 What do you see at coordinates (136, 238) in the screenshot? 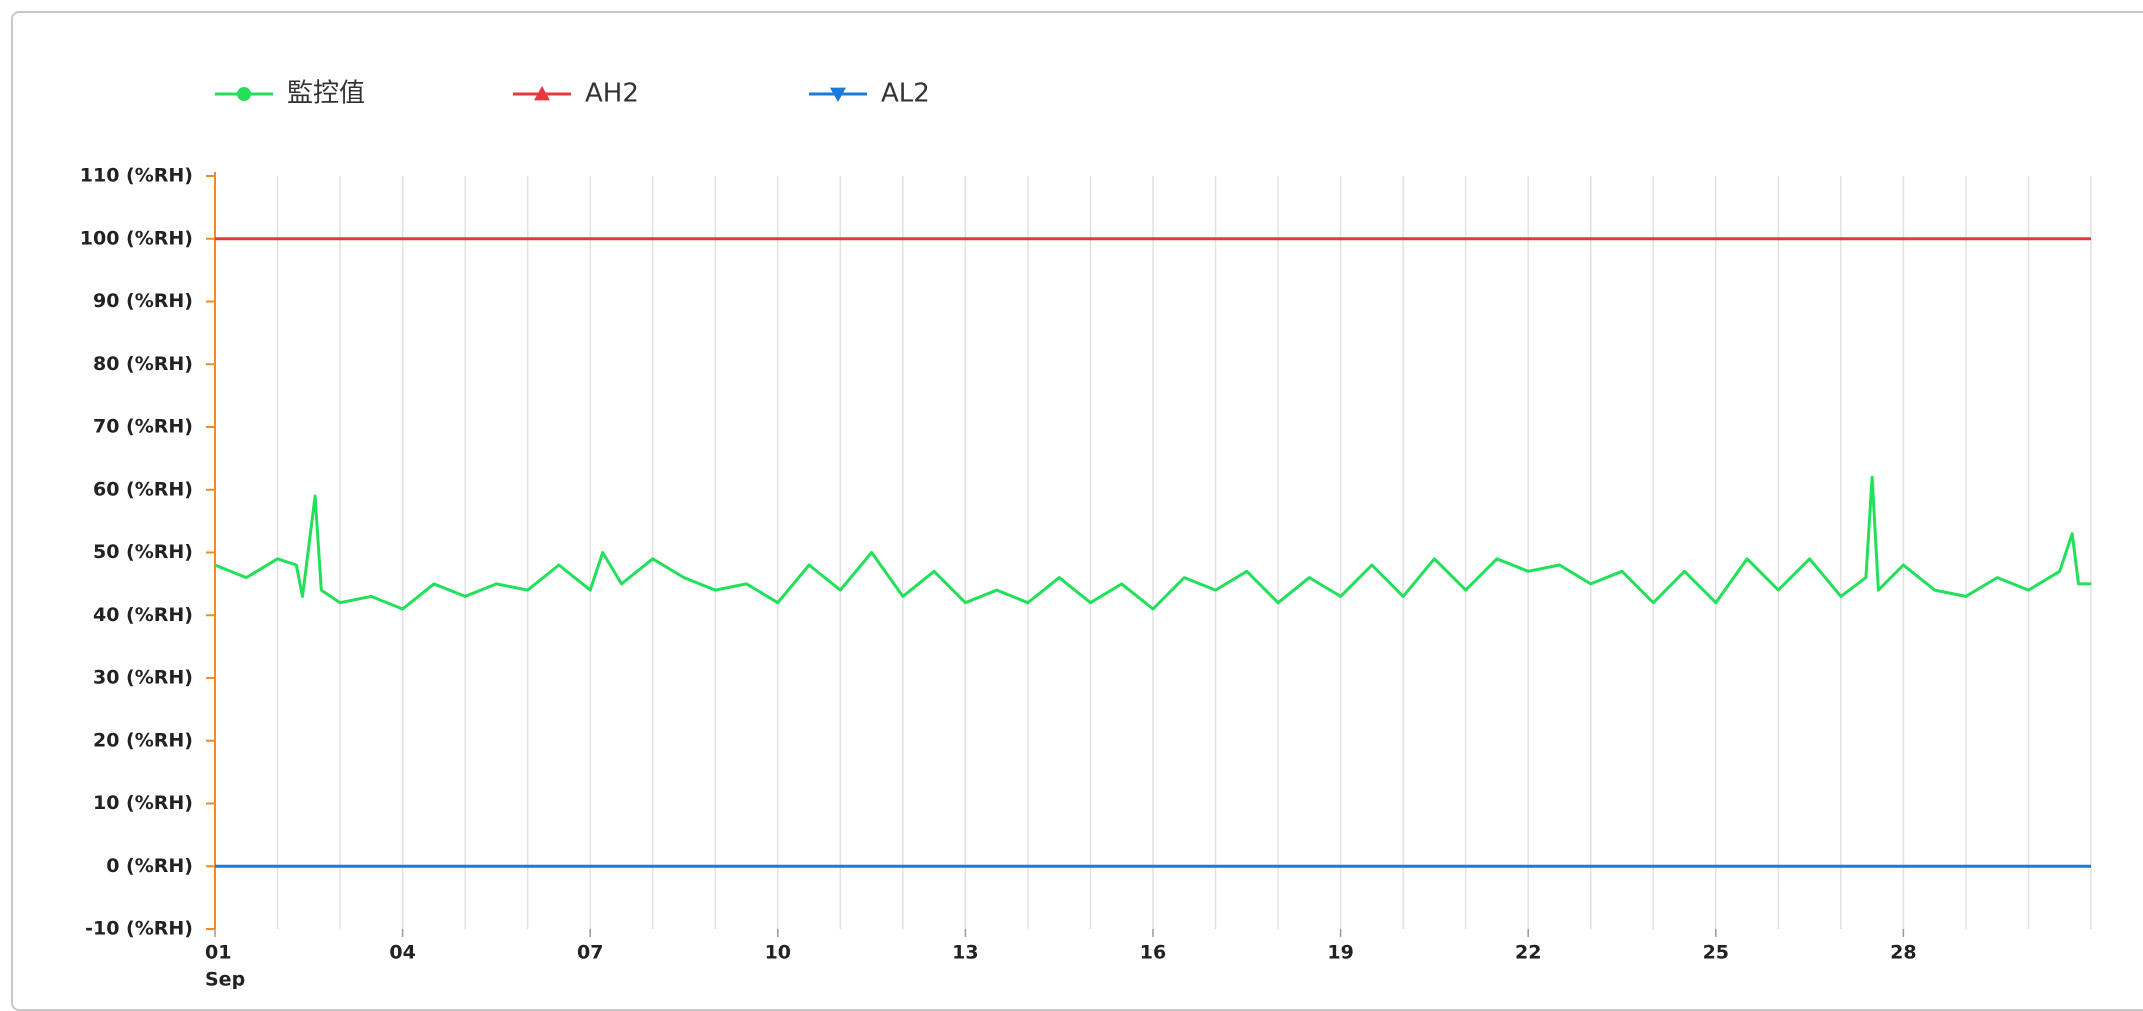
I see `y-tick-label: 100 (%RH)` at bounding box center [136, 238].